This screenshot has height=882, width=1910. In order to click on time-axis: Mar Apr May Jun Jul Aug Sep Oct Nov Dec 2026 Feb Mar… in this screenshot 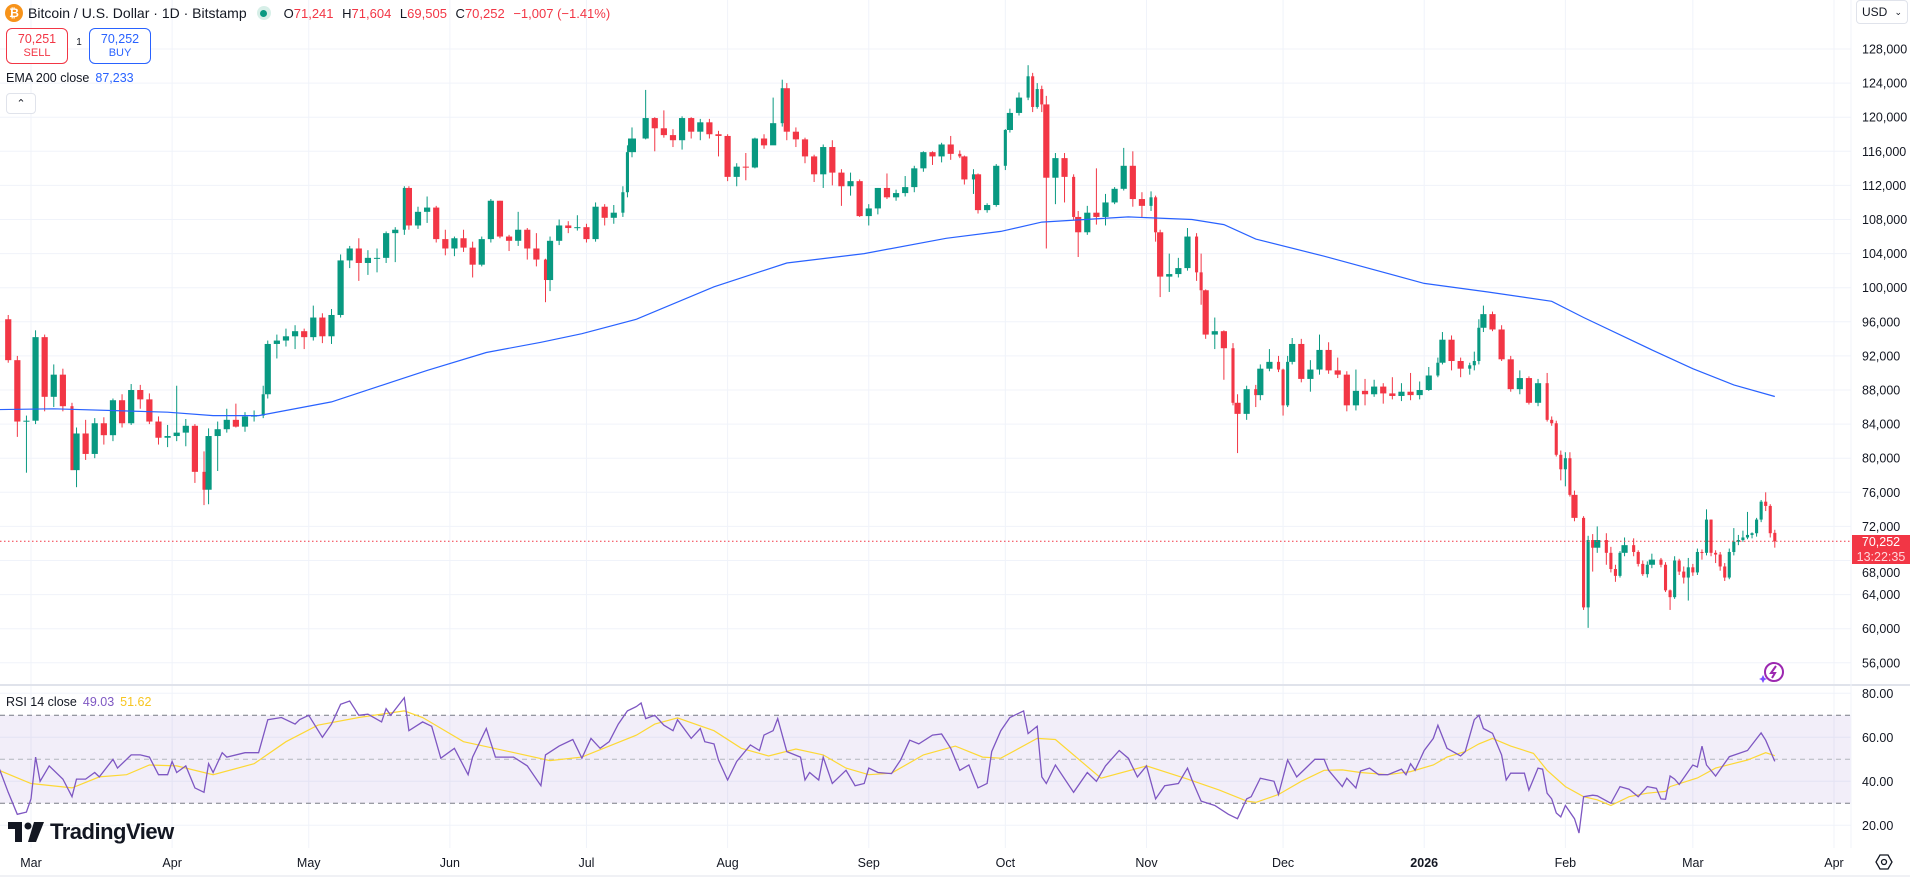, I will do `click(931, 863)`.